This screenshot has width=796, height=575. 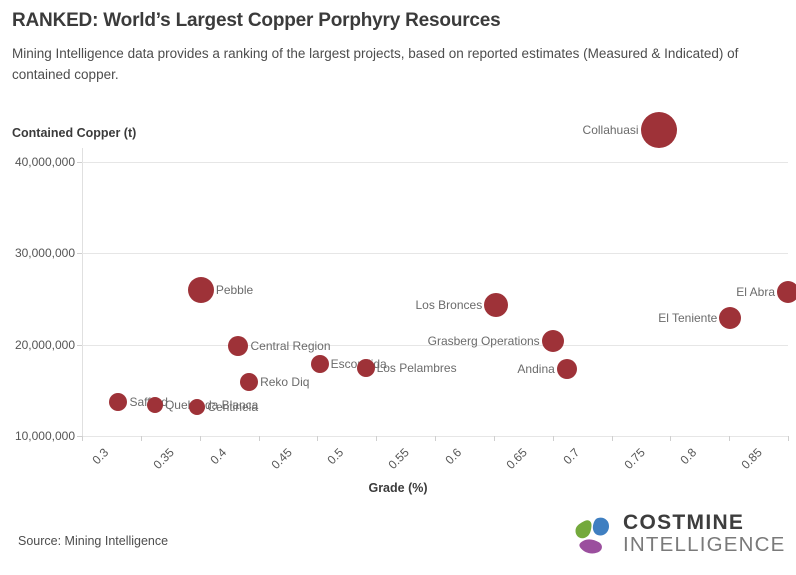 I want to click on costmine-logo-text: COSTMINE INTELLIGENCE, so click(x=704, y=534).